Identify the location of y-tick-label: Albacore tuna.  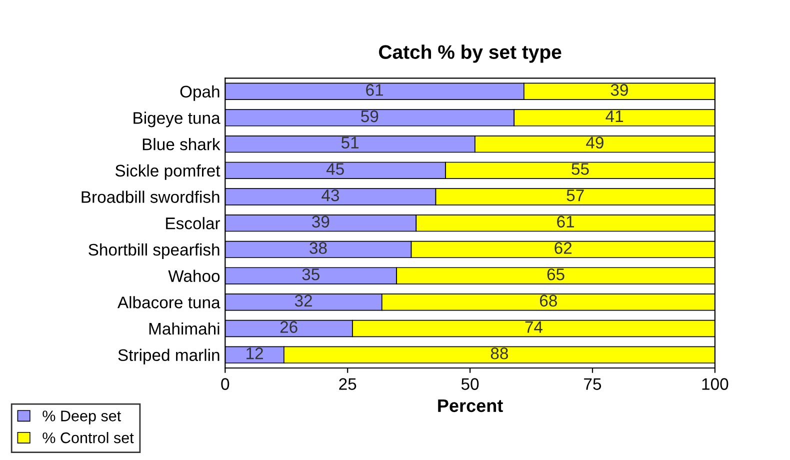
(168, 302).